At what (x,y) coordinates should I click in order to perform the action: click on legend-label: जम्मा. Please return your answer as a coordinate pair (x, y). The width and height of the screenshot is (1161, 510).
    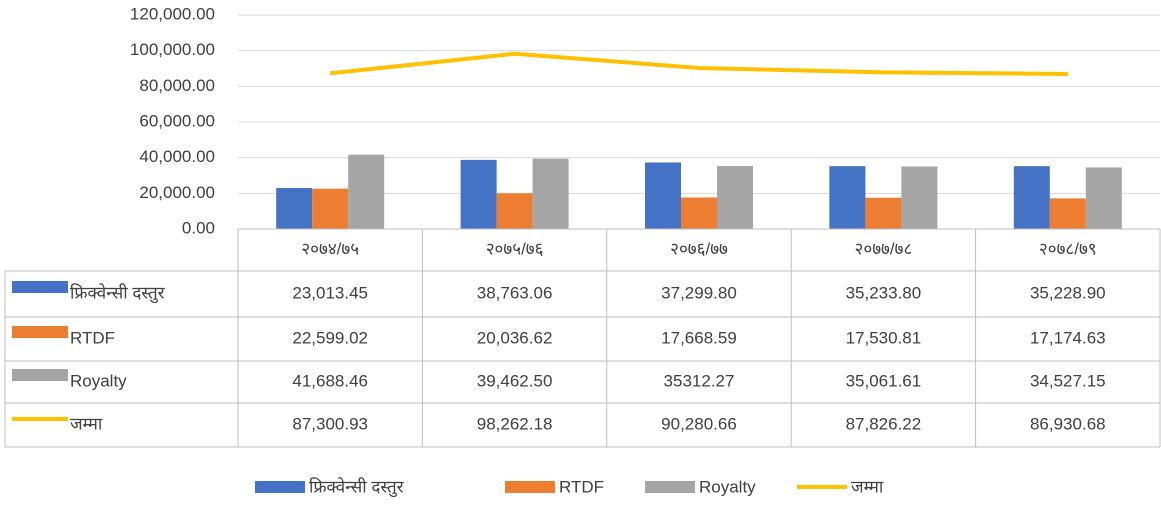
    Looking at the image, I should click on (867, 486).